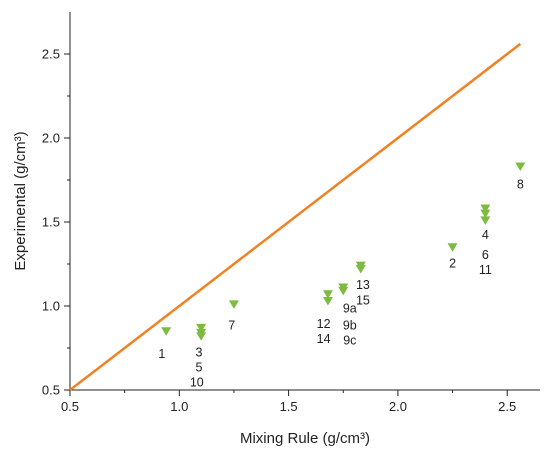 This screenshot has width=550, height=460. I want to click on x-axis-title: Mixing Rule (g/cm³), so click(305, 438).